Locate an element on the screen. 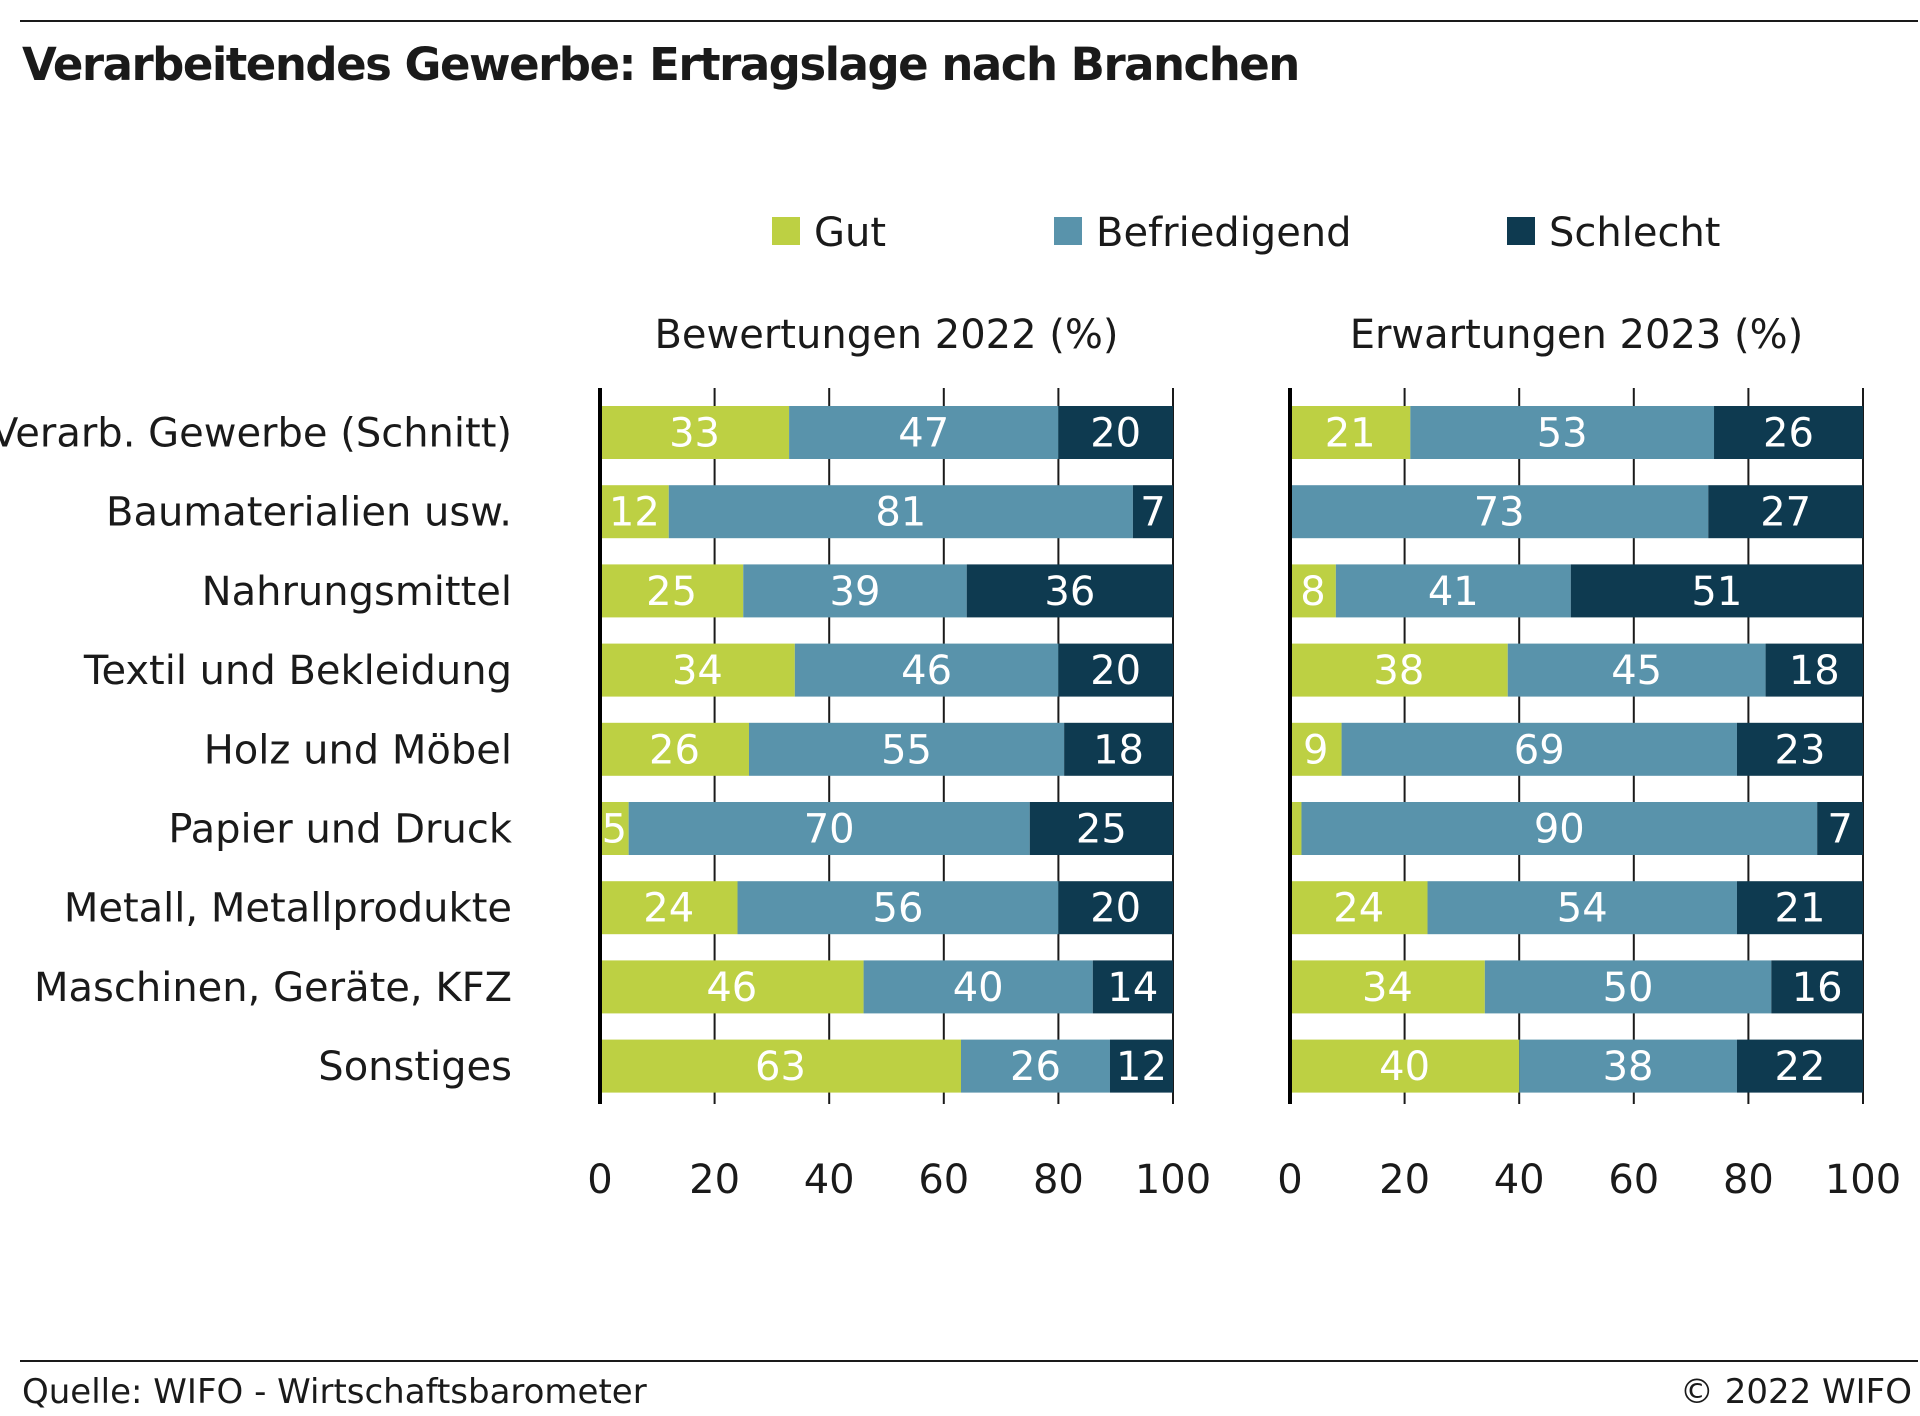 The image size is (1920, 1416). category-label: Holz und Möbel is located at coordinates (358, 750).